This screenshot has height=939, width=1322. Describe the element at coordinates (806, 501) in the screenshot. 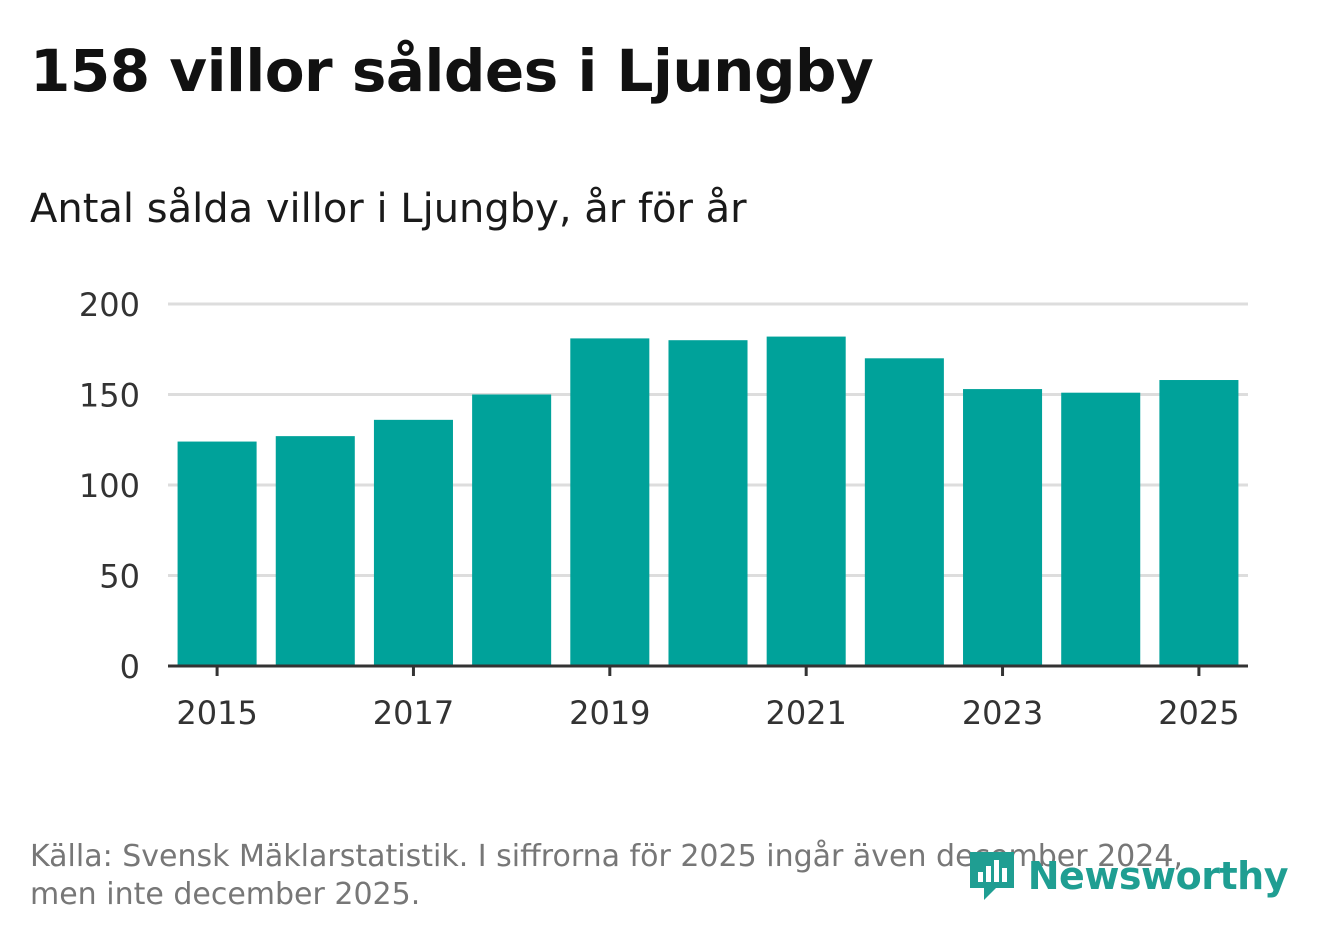

I see `bar-2021` at that location.